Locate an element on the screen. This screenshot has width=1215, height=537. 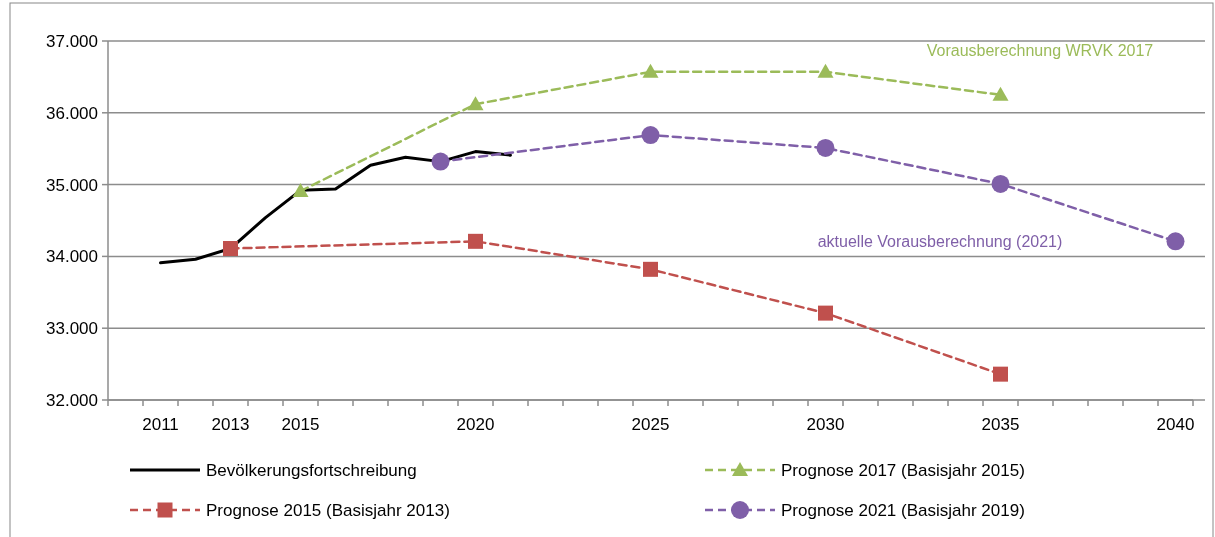
annotation: Vorausberechnung WRVK 2017 is located at coordinates (1040, 50).